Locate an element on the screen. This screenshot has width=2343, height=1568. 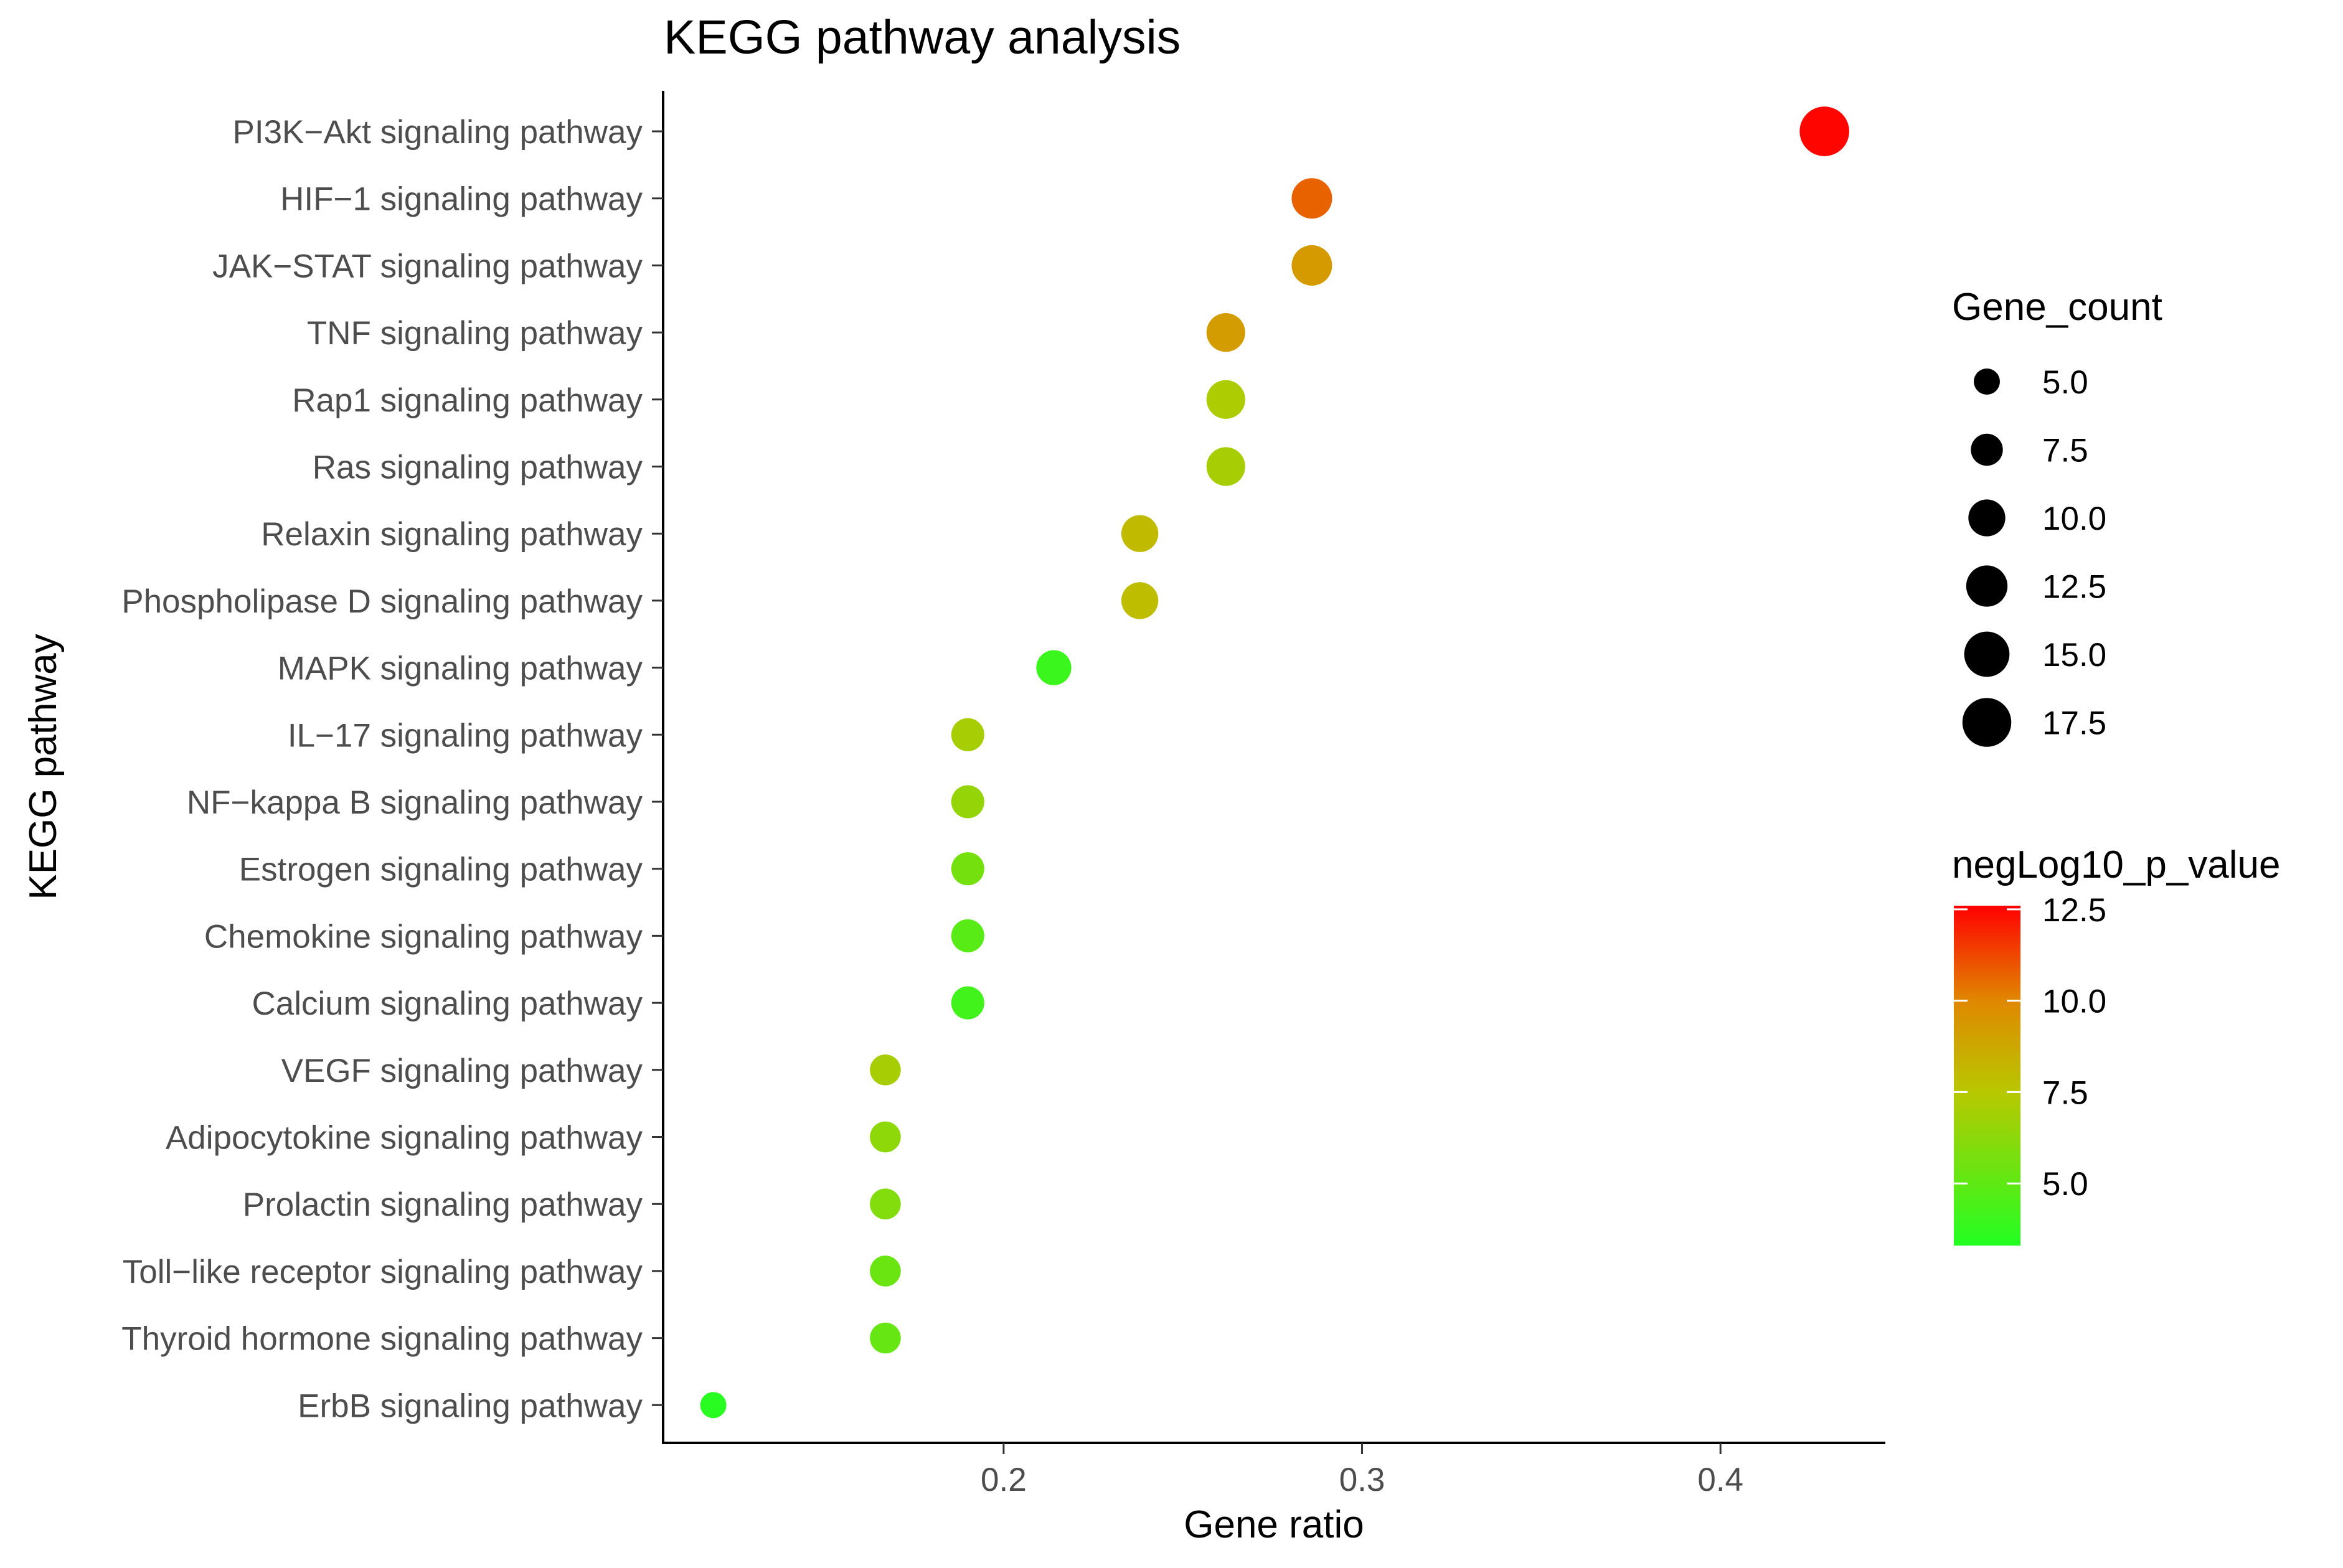
color-legend-title: negLog10_p_value is located at coordinates (2116, 864).